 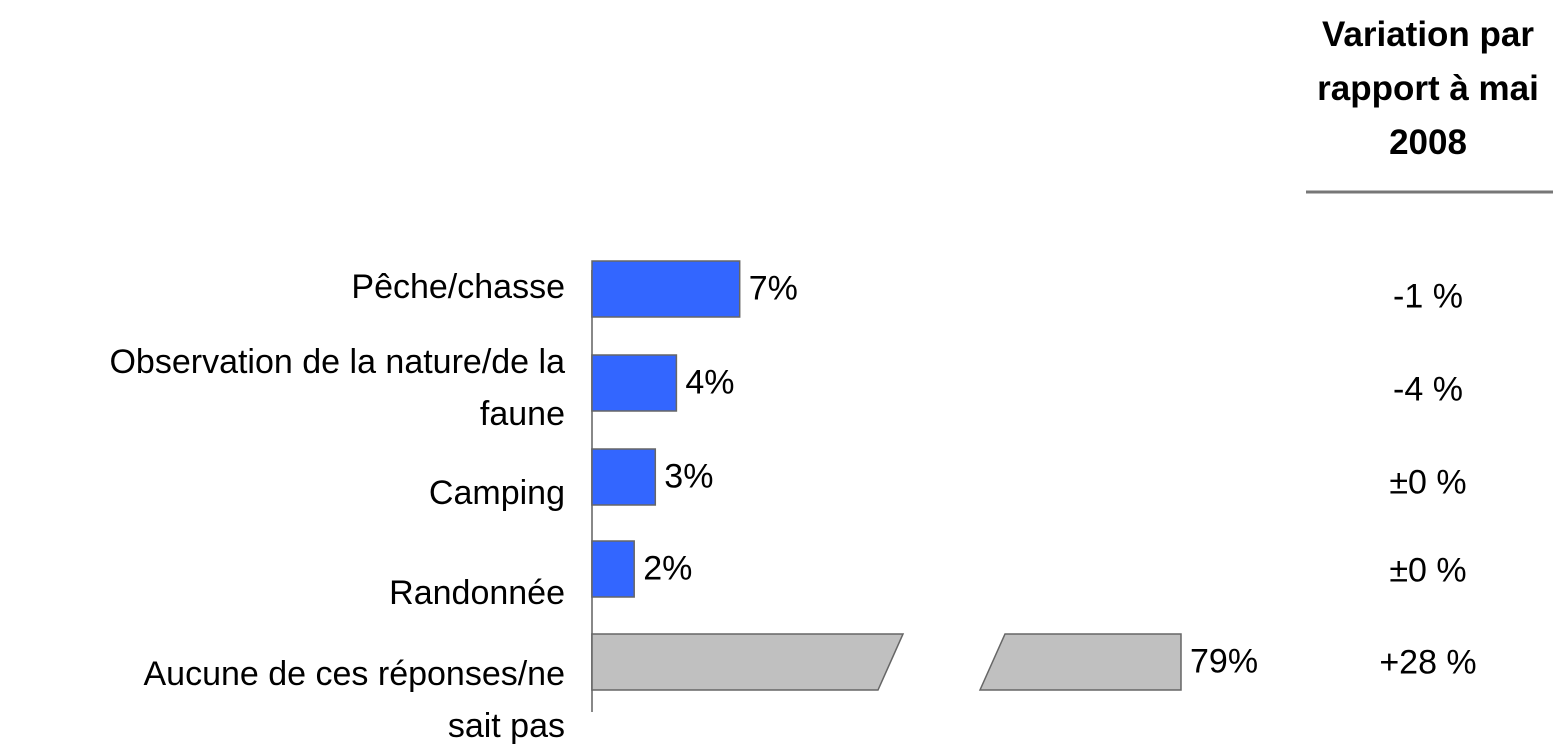 What do you see at coordinates (773, 288) in the screenshot?
I see `value-label: 7%` at bounding box center [773, 288].